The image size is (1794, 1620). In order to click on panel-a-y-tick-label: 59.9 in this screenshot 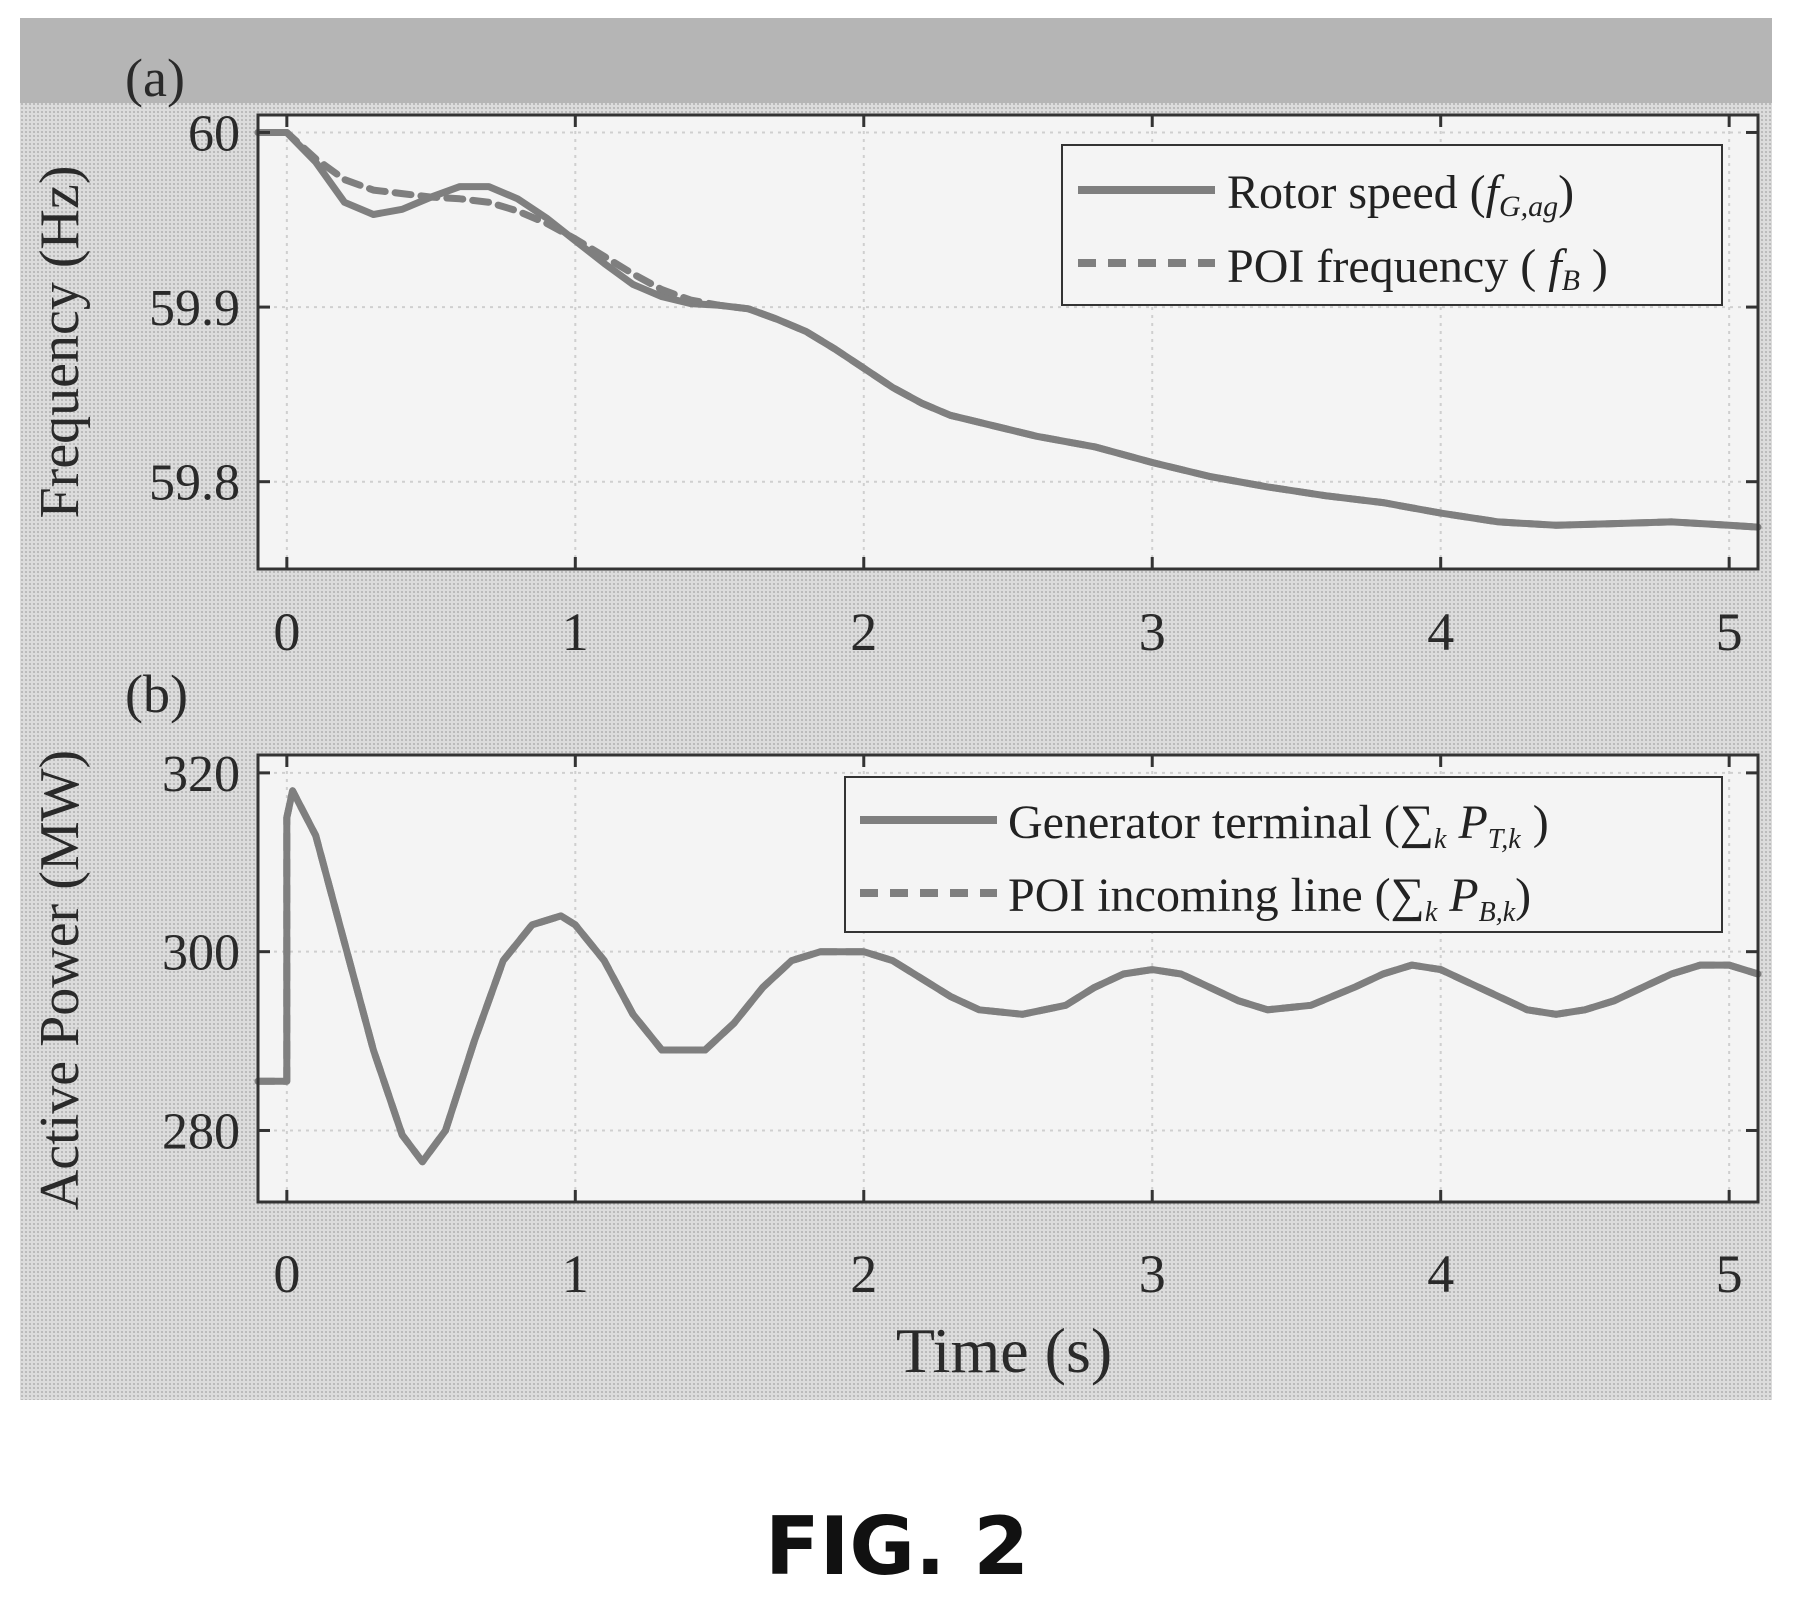, I will do `click(194, 308)`.